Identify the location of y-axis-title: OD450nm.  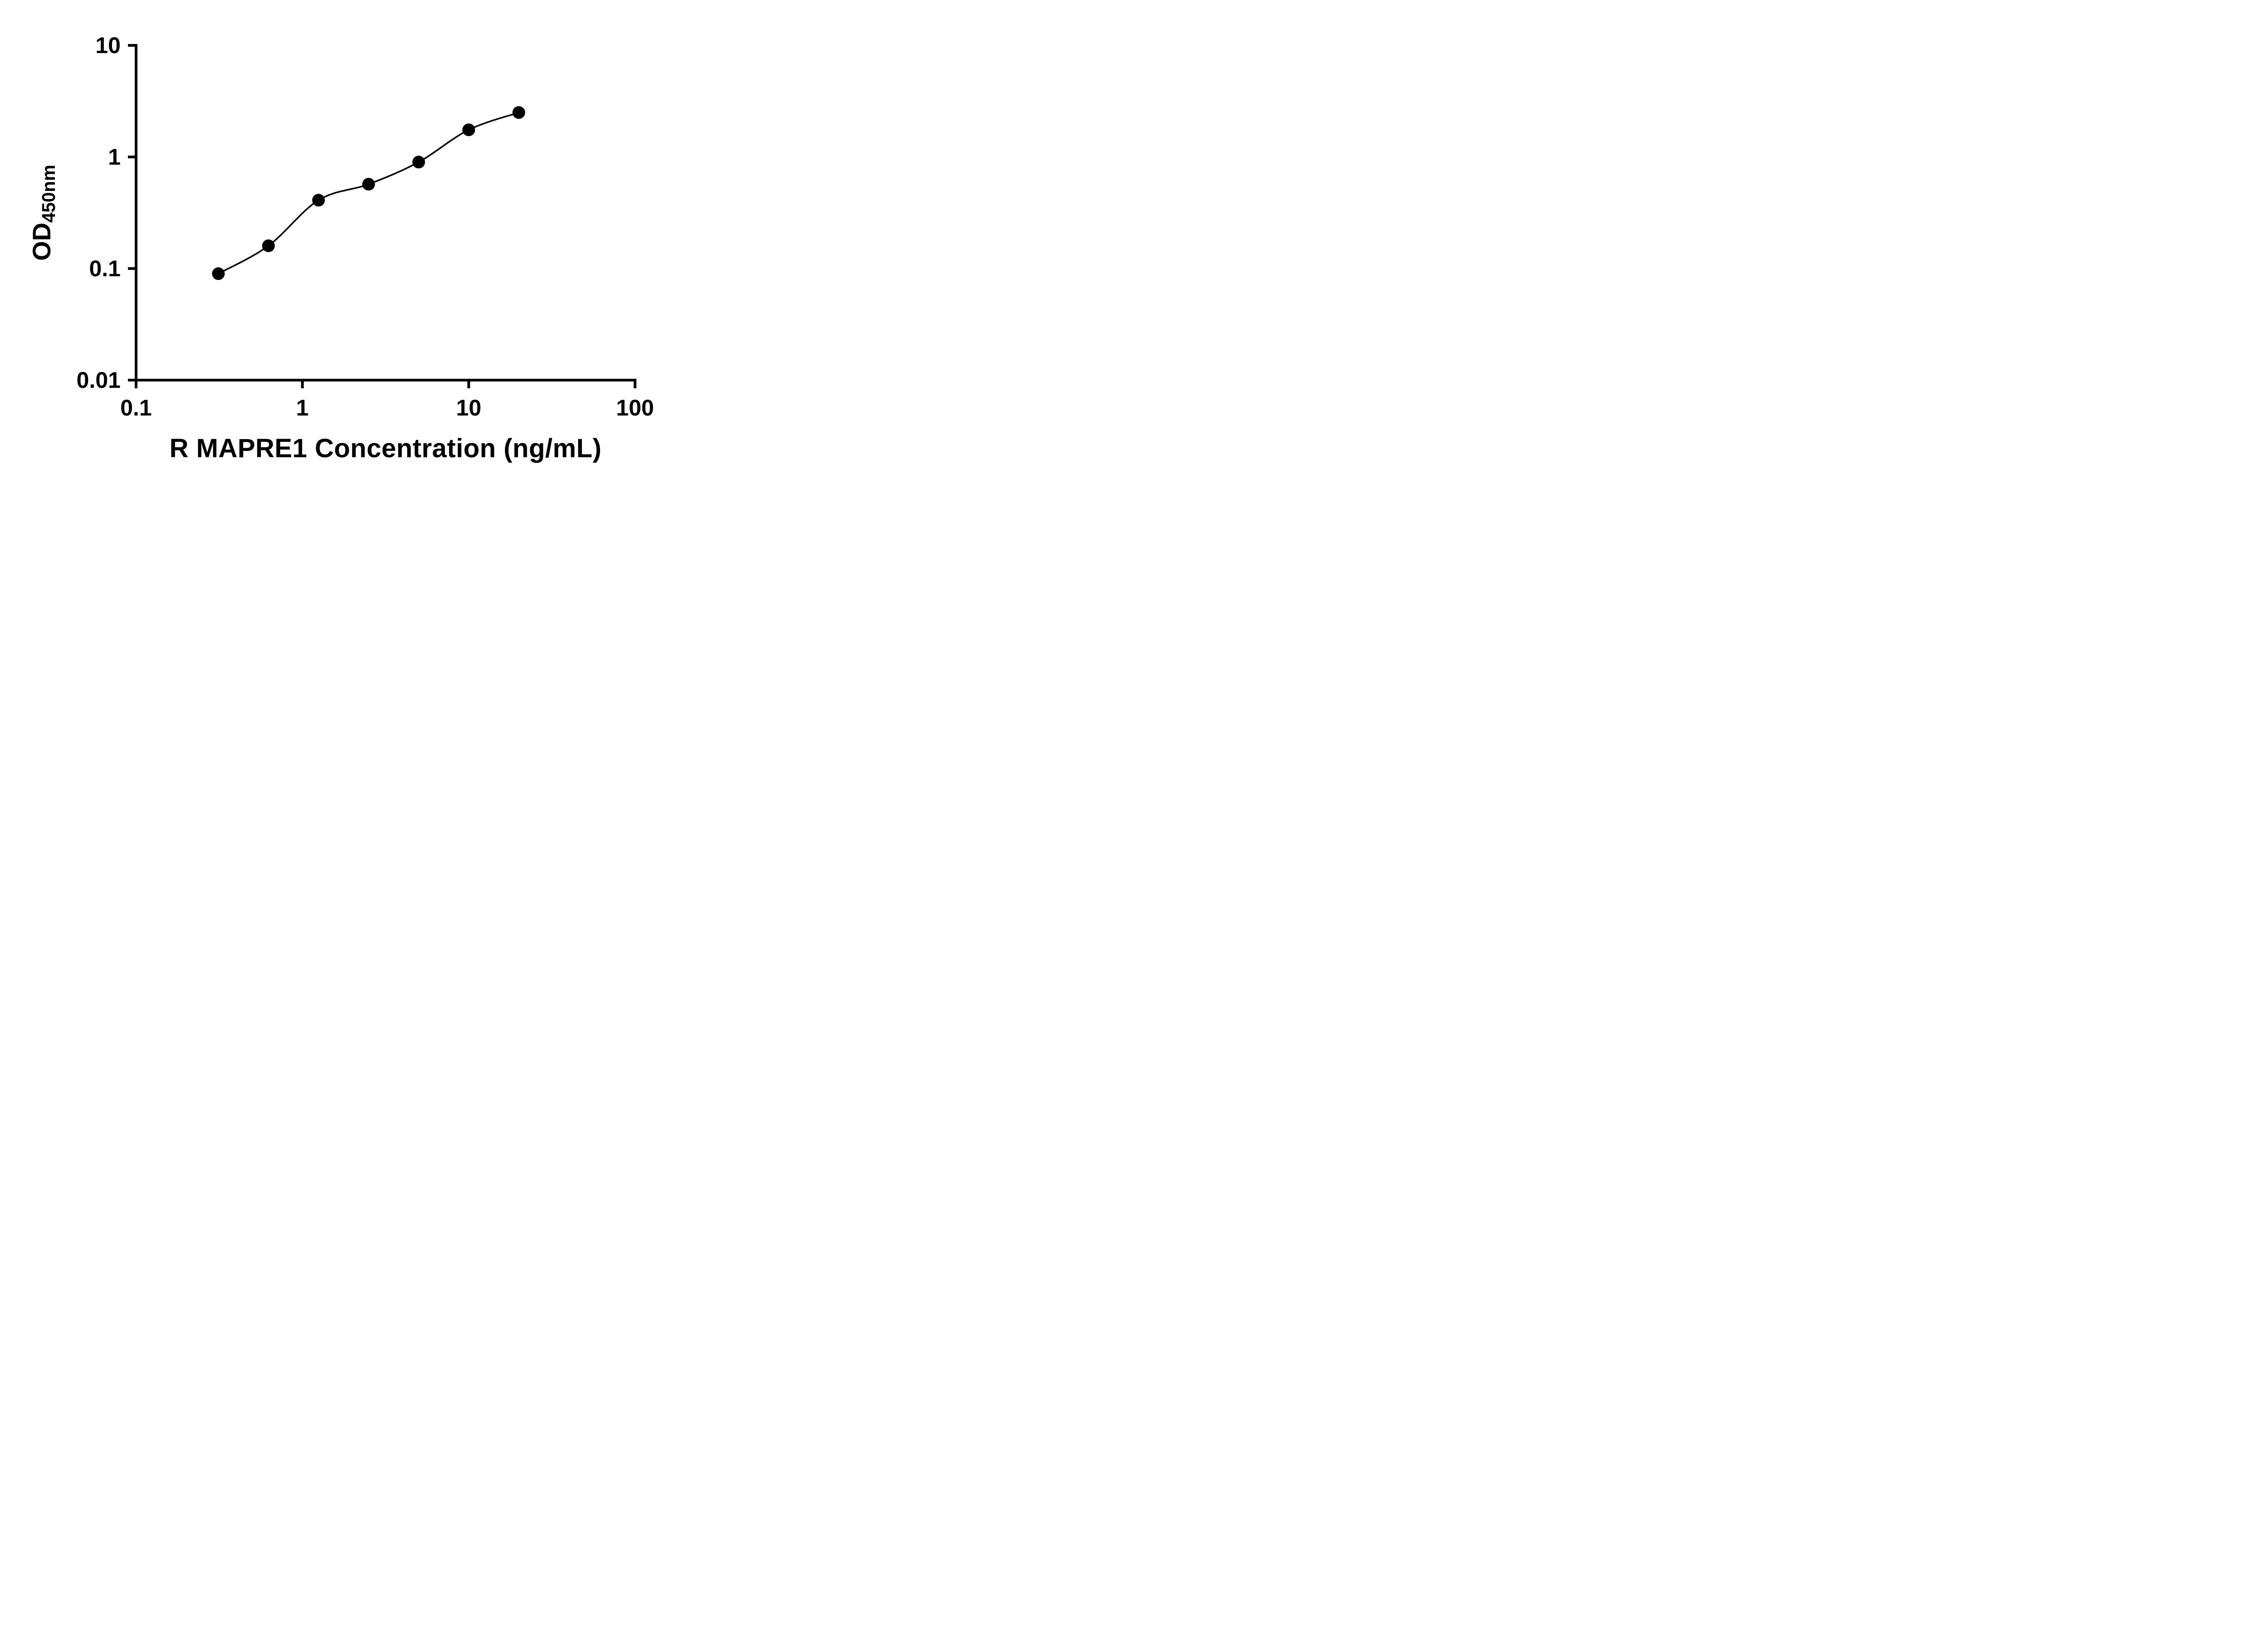
(43, 213).